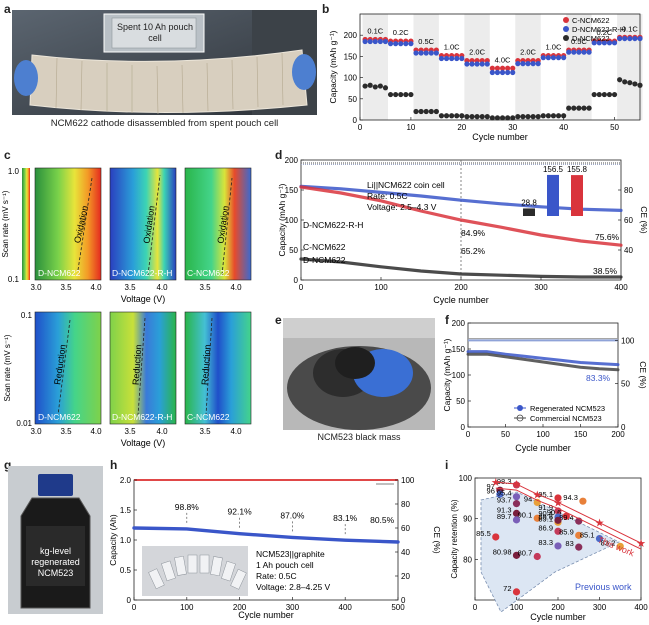  What do you see at coordinates (134, 607) in the screenshot?
I see `h-xtick-label: 0` at bounding box center [134, 607].